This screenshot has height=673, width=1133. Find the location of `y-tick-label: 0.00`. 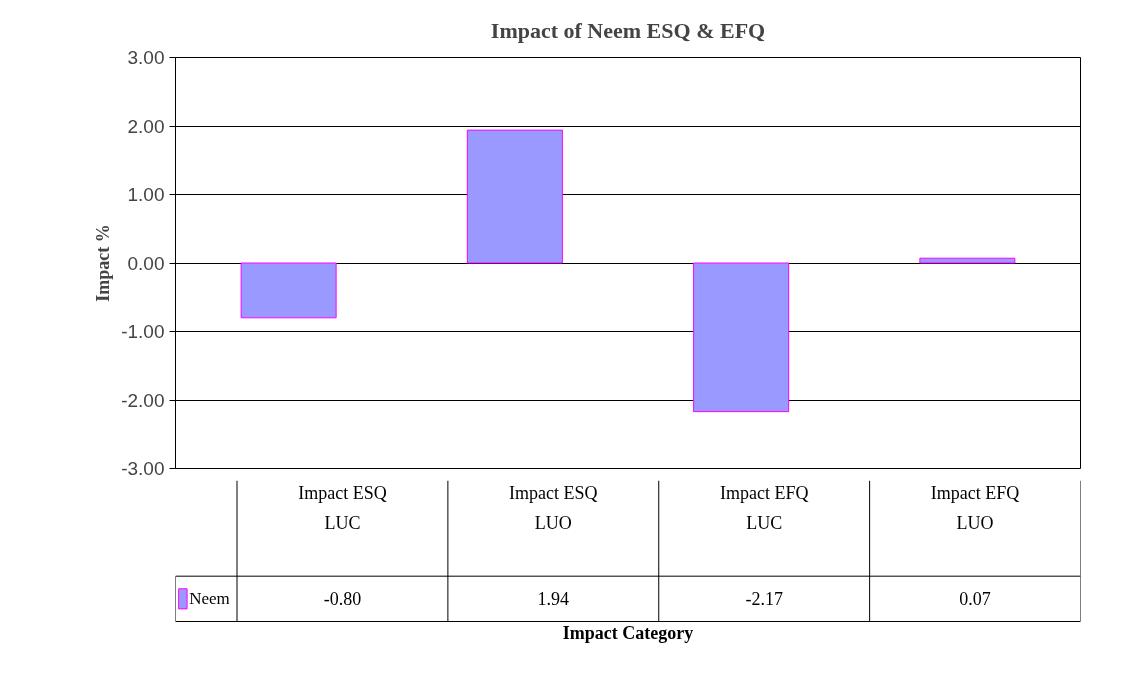

y-tick-label: 0.00 is located at coordinates (146, 263).